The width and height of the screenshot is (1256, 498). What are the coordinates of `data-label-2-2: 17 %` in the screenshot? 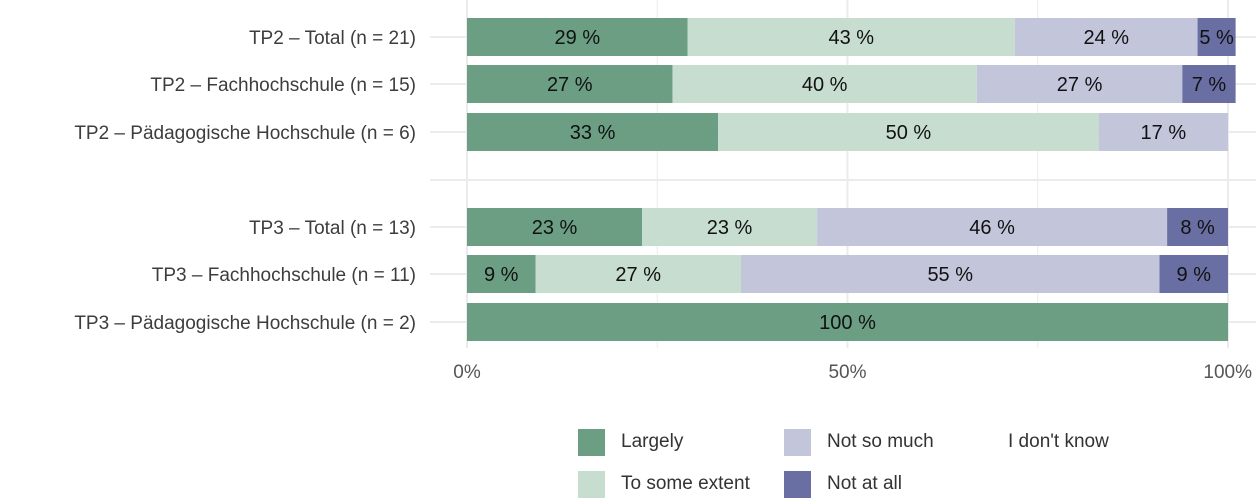 It's located at (1164, 133).